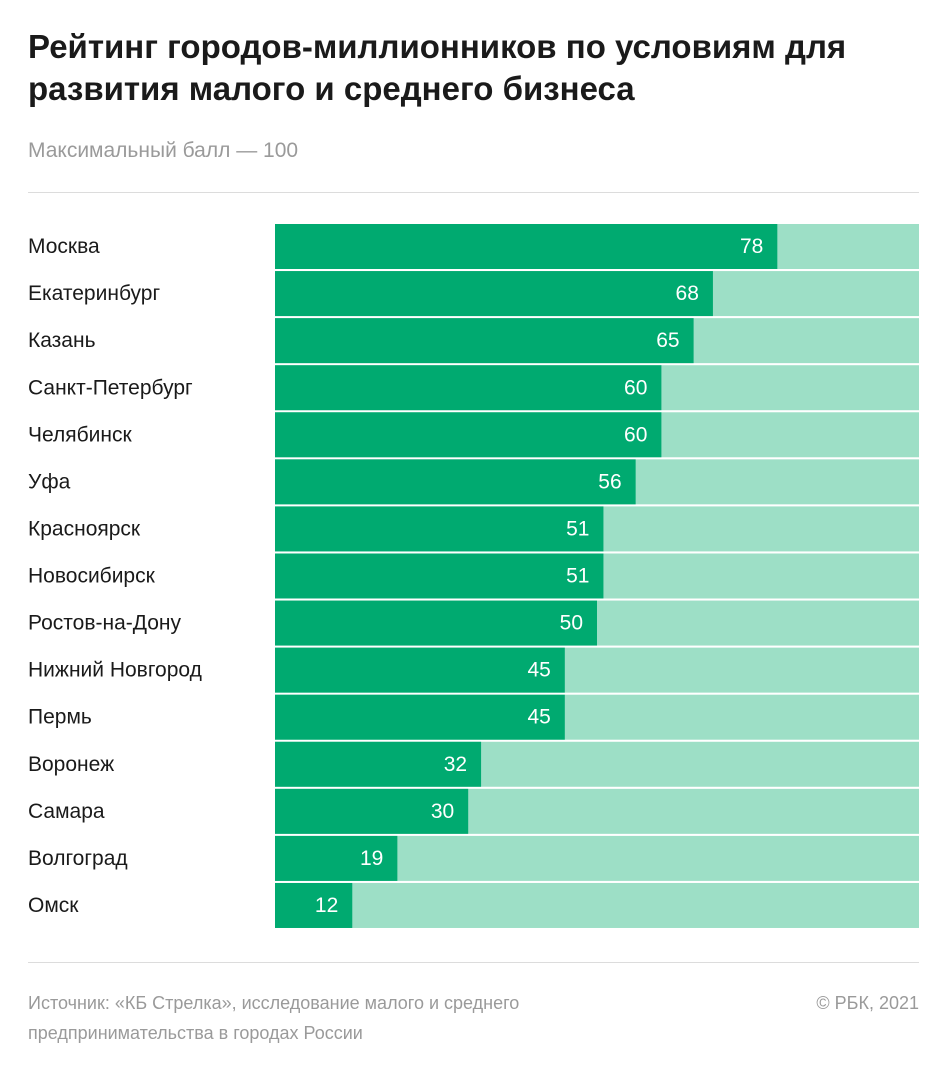 The width and height of the screenshot is (945, 1069). Describe the element at coordinates (104, 623) in the screenshot. I see `y-tick-label: Ростов-на-Дону` at that location.